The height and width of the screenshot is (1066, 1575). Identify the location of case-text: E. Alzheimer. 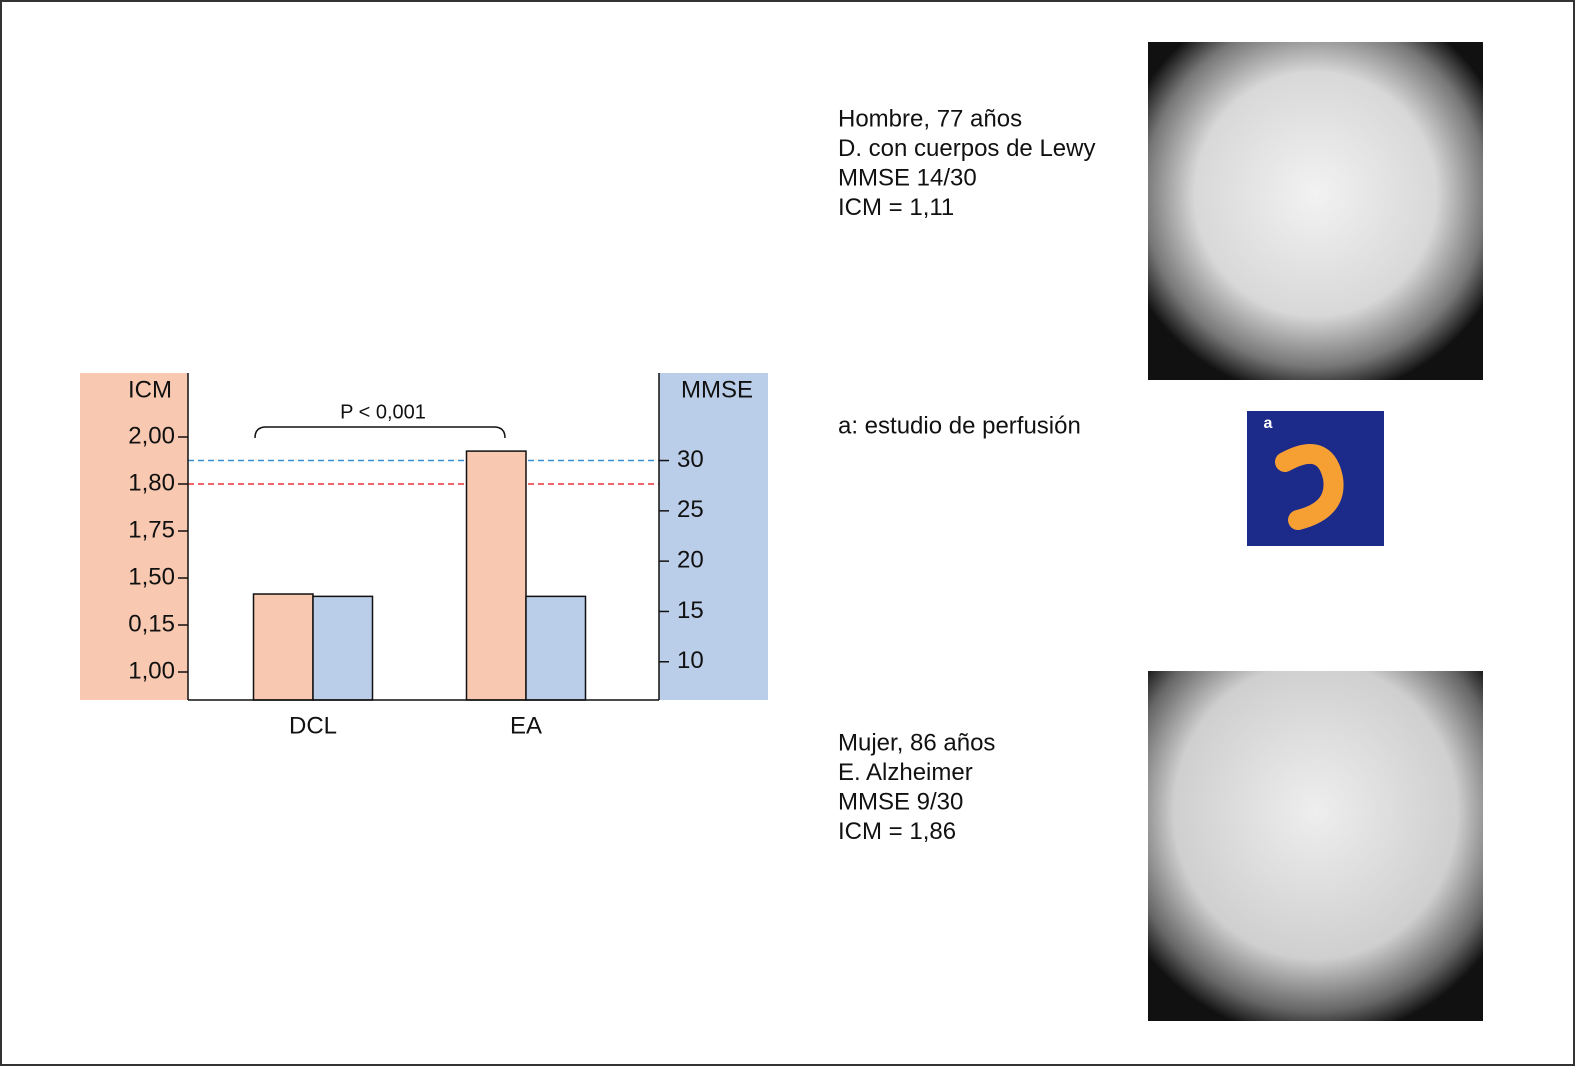
(905, 772).